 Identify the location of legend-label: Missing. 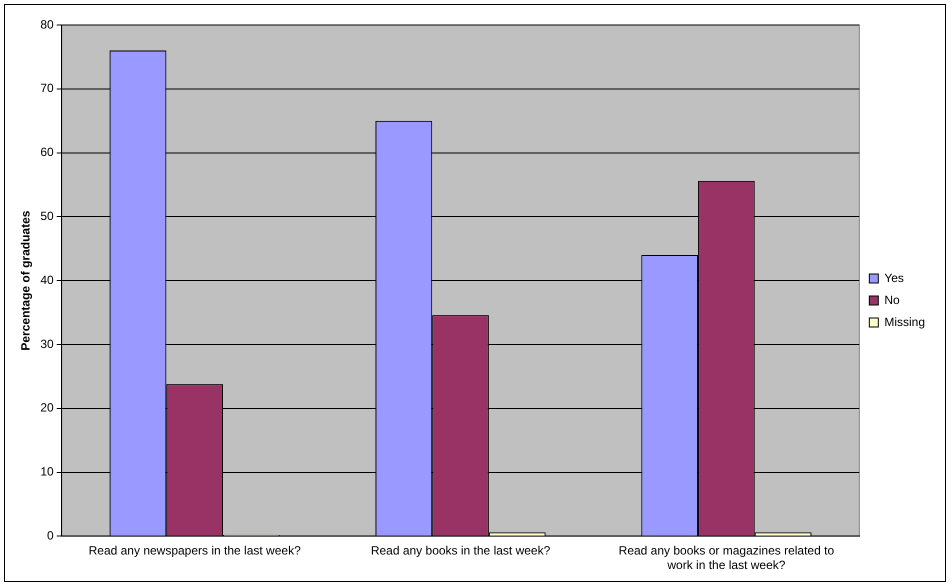
(905, 321).